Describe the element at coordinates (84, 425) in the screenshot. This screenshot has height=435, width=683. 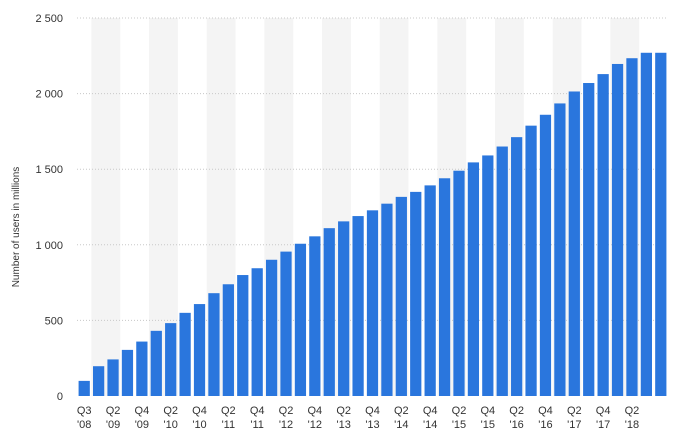
I see `x-tick-year: '08` at that location.